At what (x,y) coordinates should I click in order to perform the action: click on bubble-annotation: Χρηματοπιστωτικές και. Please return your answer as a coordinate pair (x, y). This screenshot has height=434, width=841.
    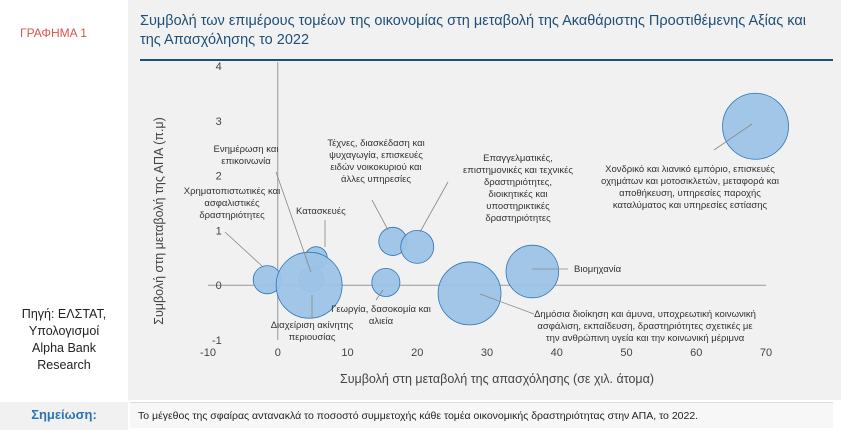
    Looking at the image, I should click on (232, 191).